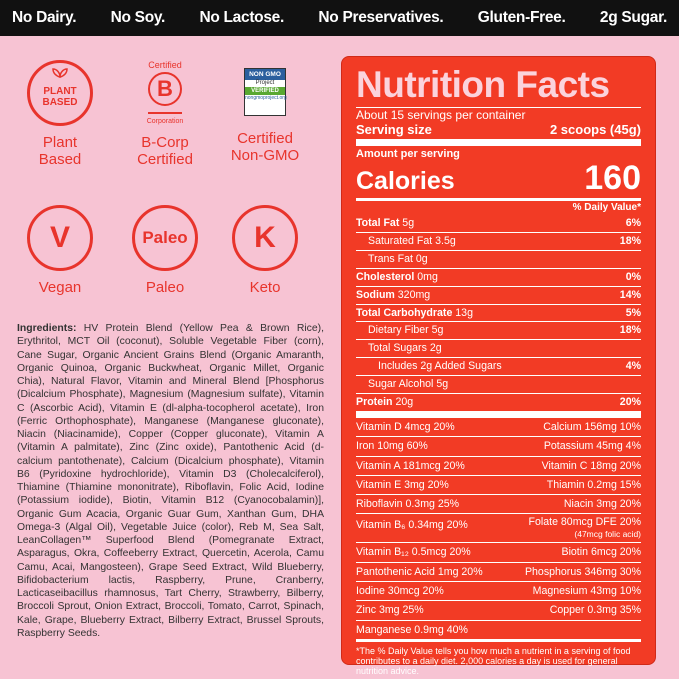 The height and width of the screenshot is (679, 679). I want to click on bcorp-badge: Certified B Corporation B-Corp Certified, so click(165, 114).